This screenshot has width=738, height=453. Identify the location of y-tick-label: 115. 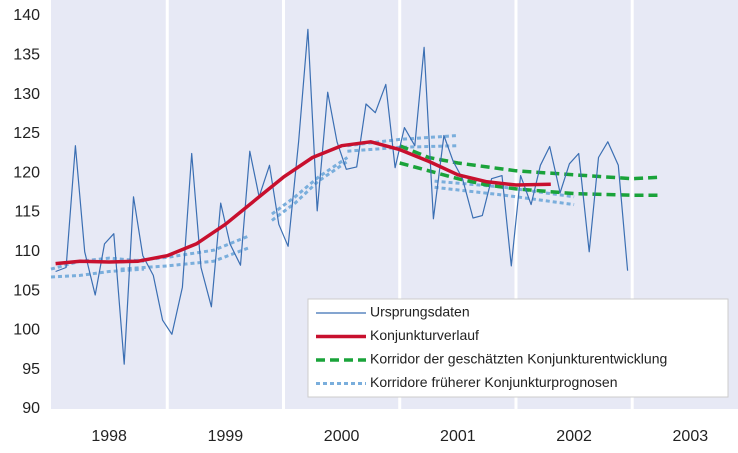
(27, 212).